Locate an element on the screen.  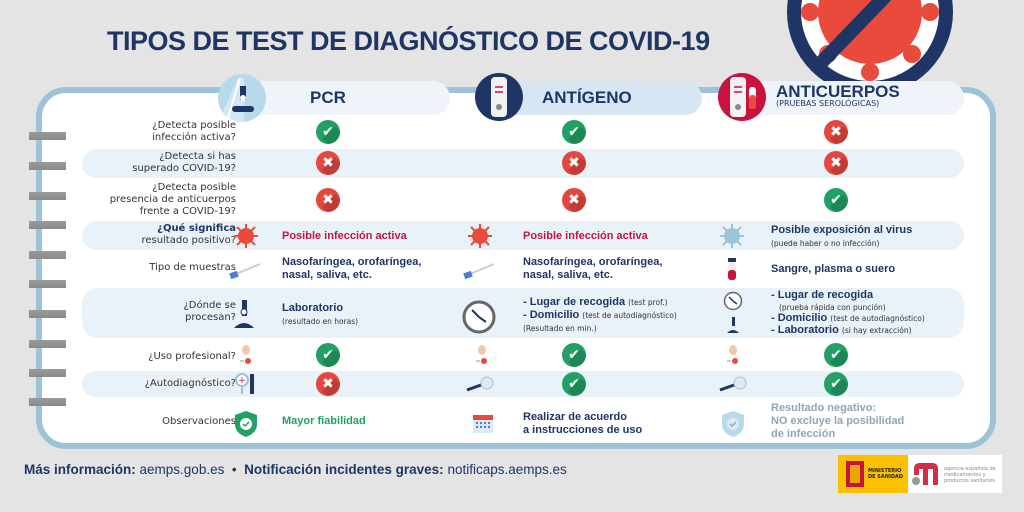
calendar-icon is located at coordinates (483, 423).